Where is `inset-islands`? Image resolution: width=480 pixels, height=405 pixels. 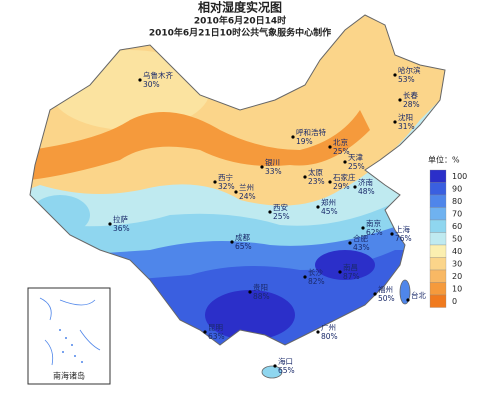 inset-islands is located at coordinates (71, 346).